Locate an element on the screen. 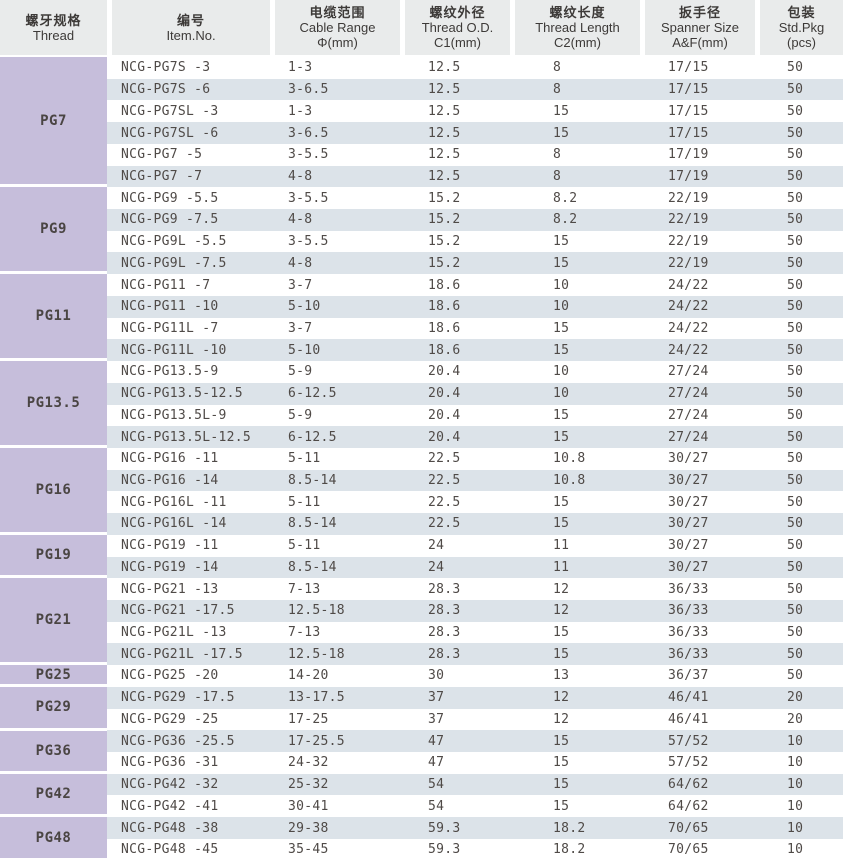  cable-range-cell: 24-32 is located at coordinates (308, 763).